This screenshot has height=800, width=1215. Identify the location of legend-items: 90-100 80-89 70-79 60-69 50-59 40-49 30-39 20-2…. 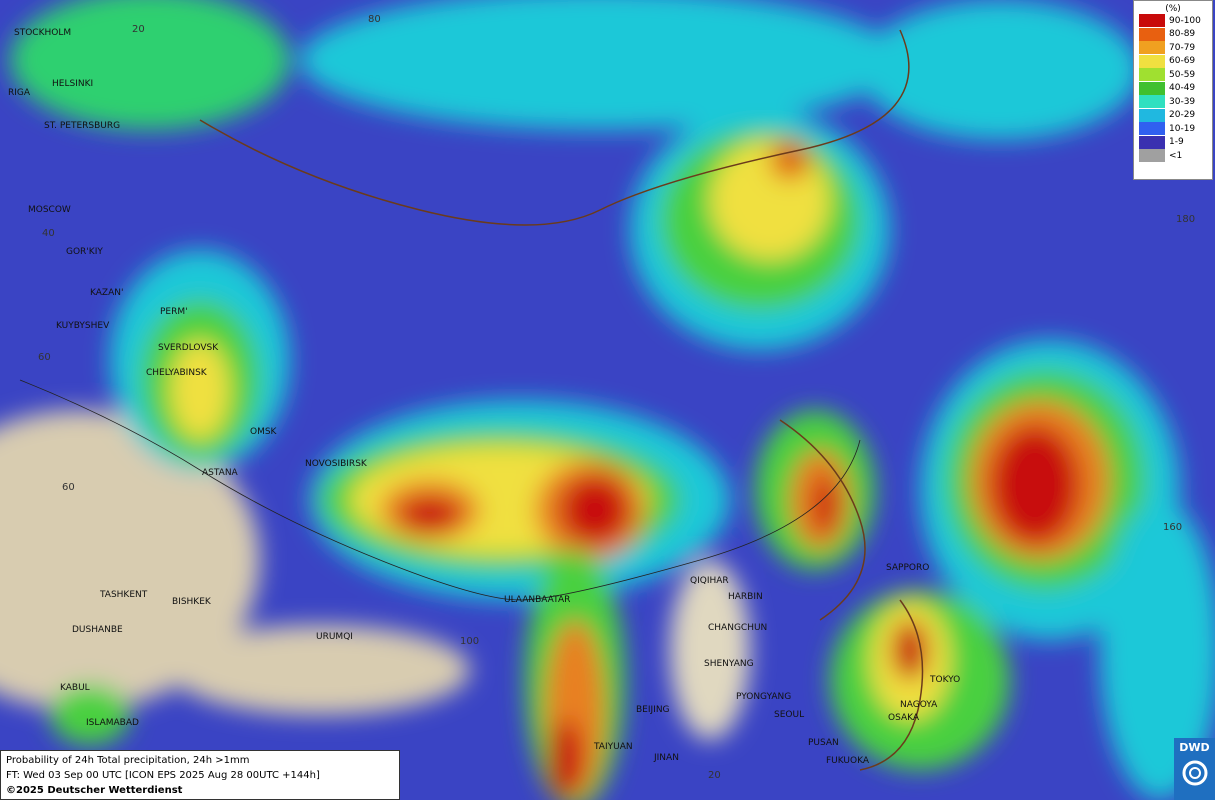
(1173, 88).